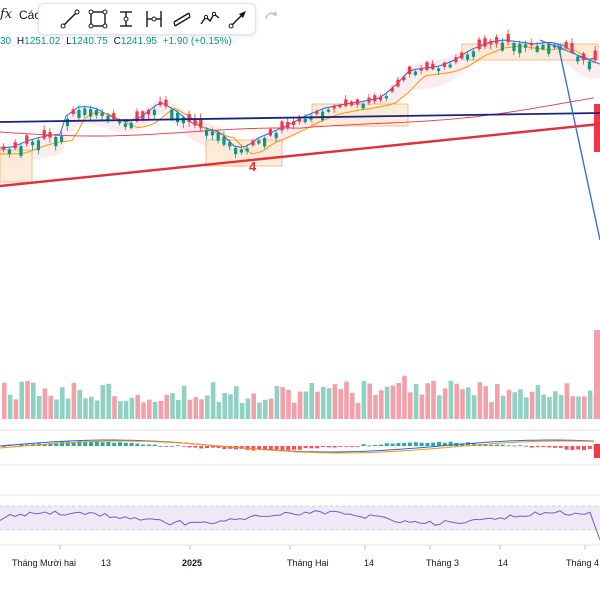 This screenshot has height=605, width=600. What do you see at coordinates (271, 16) in the screenshot?
I see `redo-icon` at bounding box center [271, 16].